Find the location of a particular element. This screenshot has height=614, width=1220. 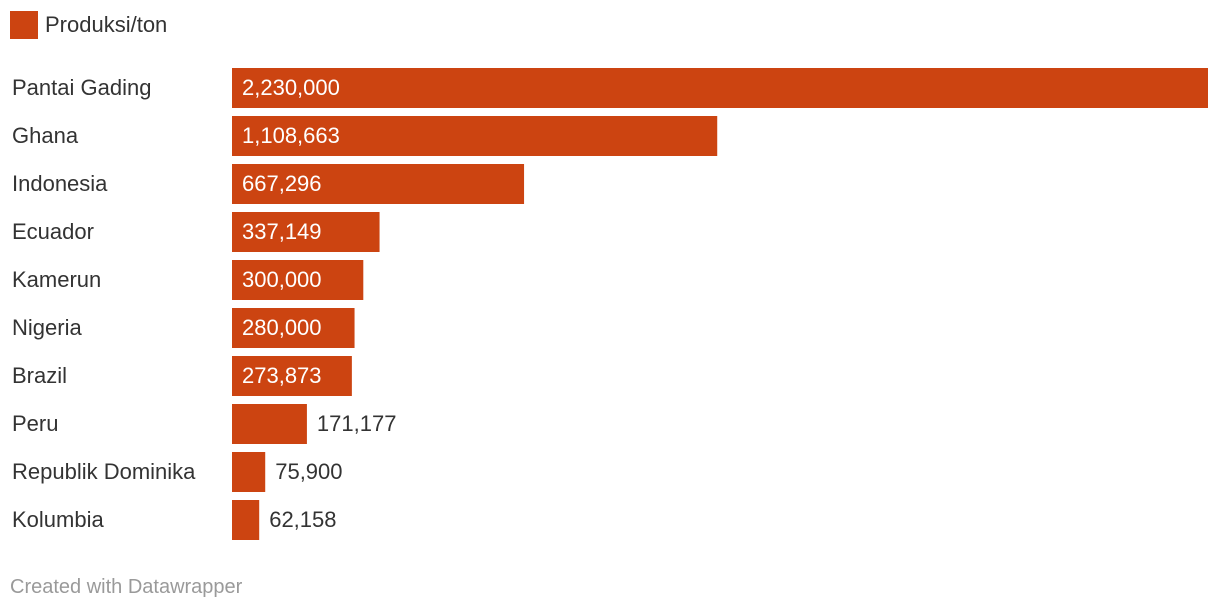

value-label: 75,900 is located at coordinates (308, 471).